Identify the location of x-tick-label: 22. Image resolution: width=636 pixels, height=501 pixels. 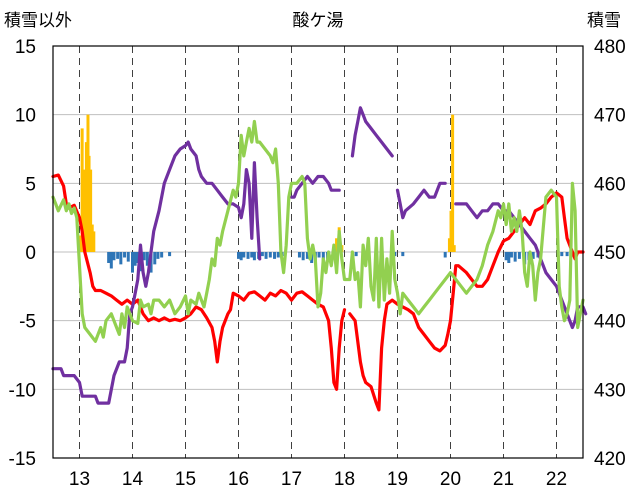
(556, 479).